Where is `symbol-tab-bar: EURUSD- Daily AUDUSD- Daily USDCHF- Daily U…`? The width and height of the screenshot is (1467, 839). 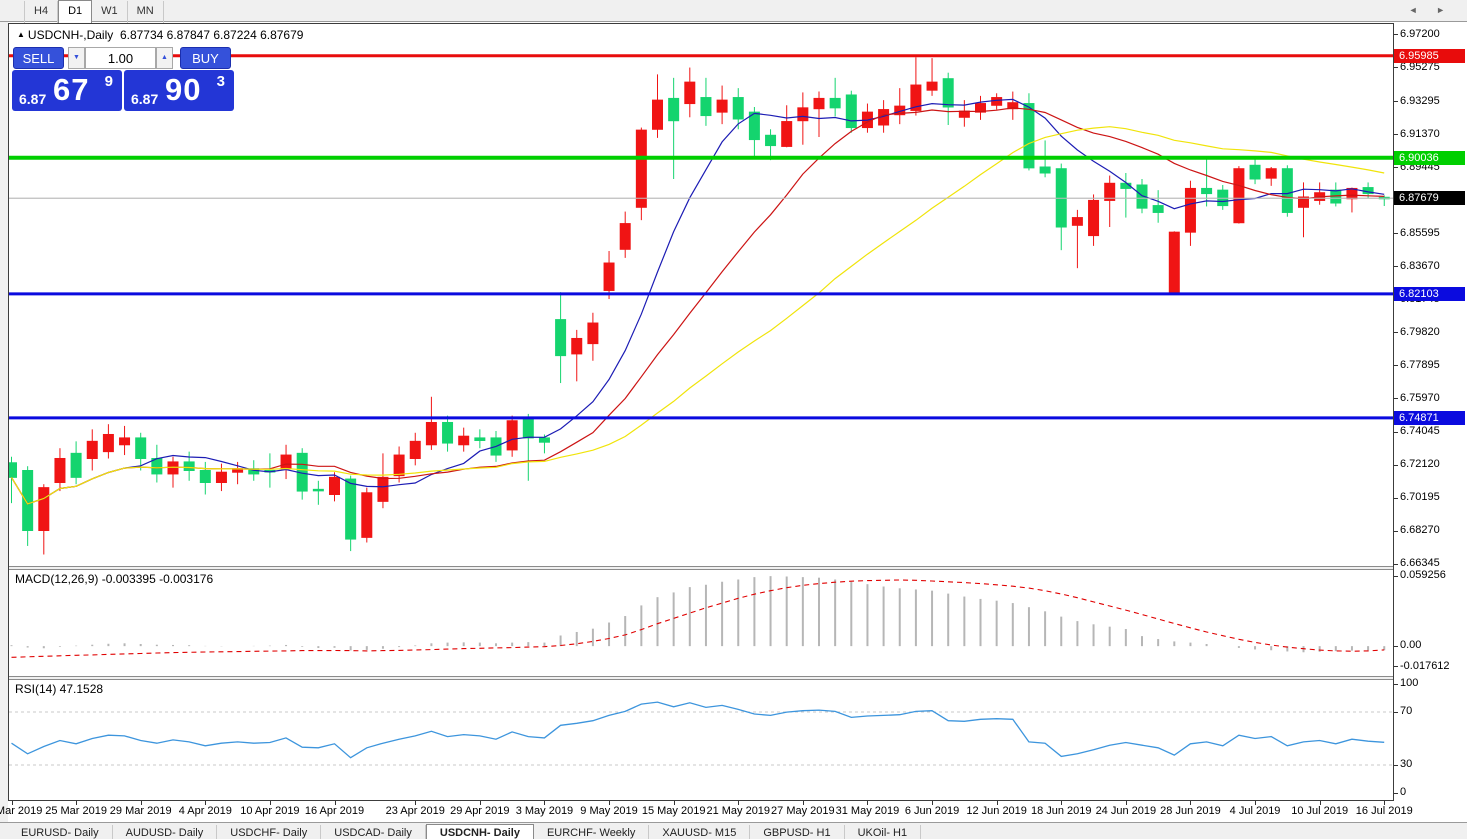
symbol-tab-bar: EURUSD- Daily AUDUSD- Daily USDCHF- Daily U… is located at coordinates (733, 830).